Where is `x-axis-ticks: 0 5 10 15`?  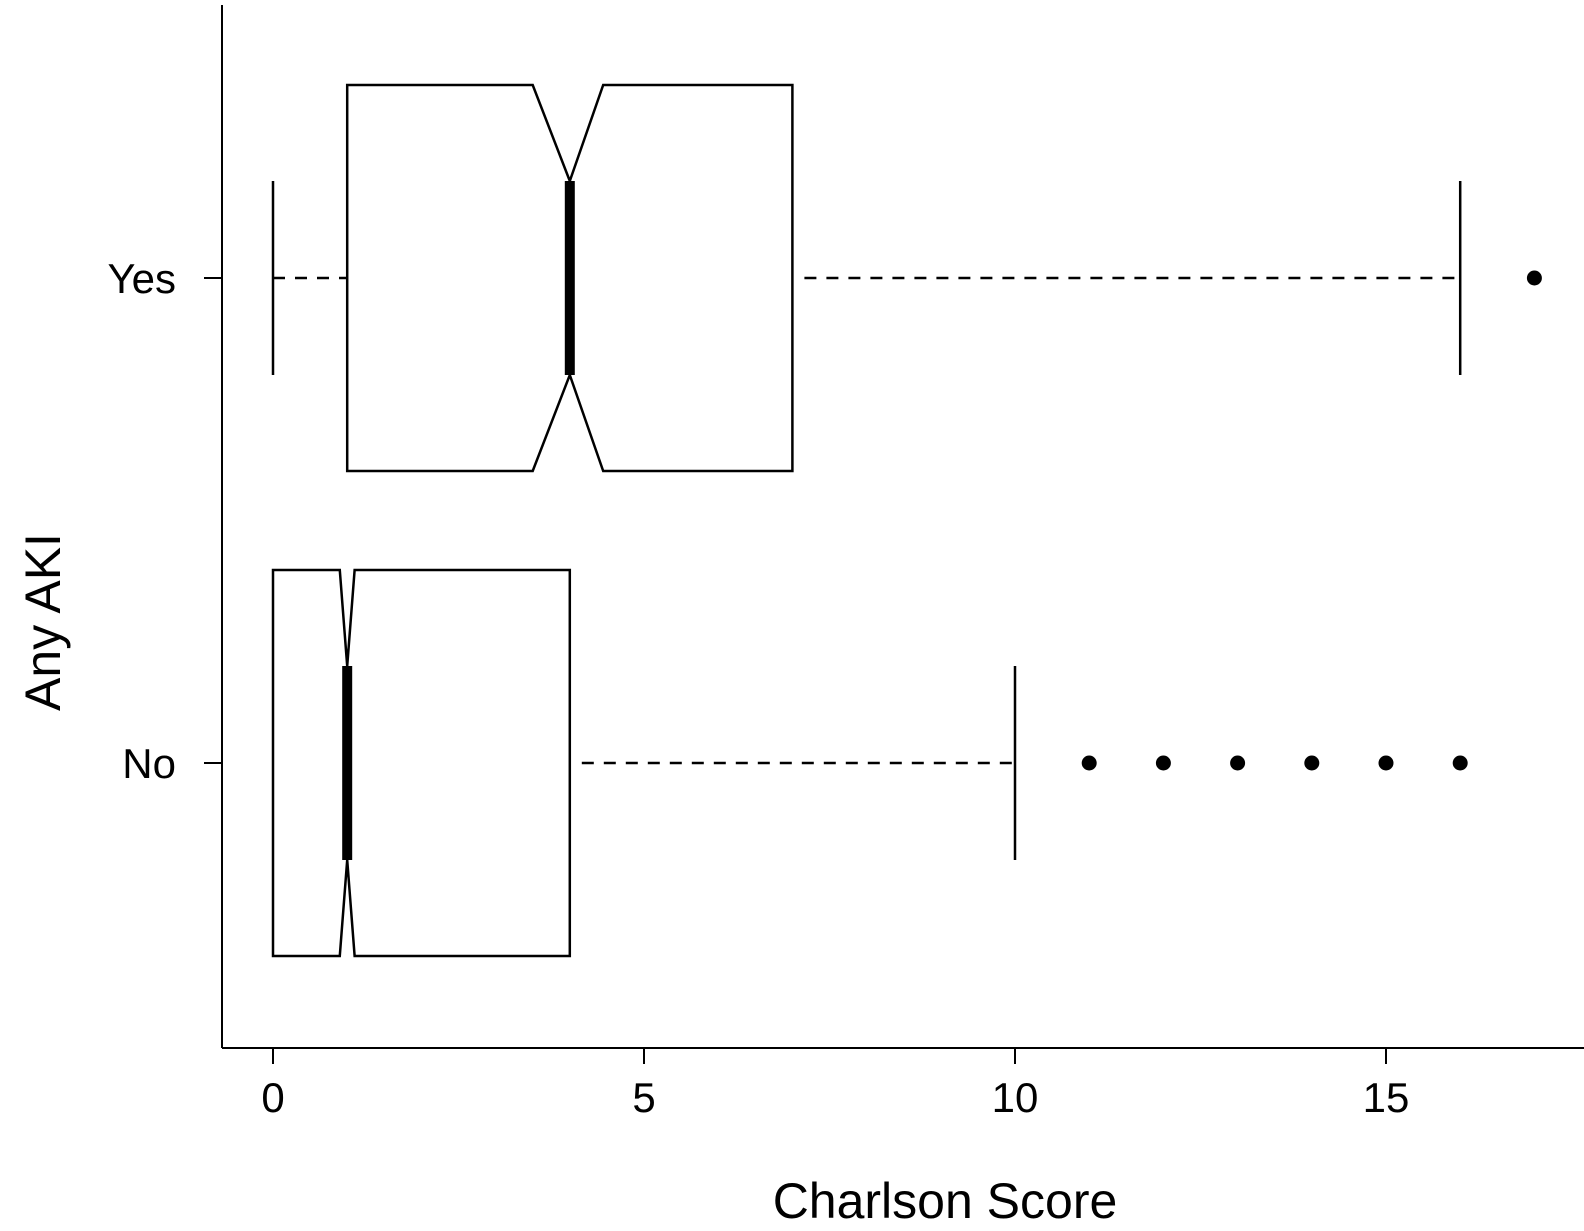 x-axis-ticks: 0 5 10 15 is located at coordinates (835, 1084).